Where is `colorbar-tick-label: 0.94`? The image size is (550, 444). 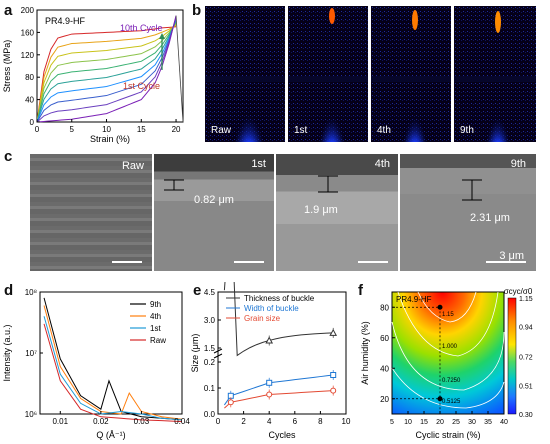
colorbar-tick-label: 0.94 is located at coordinates (526, 328).